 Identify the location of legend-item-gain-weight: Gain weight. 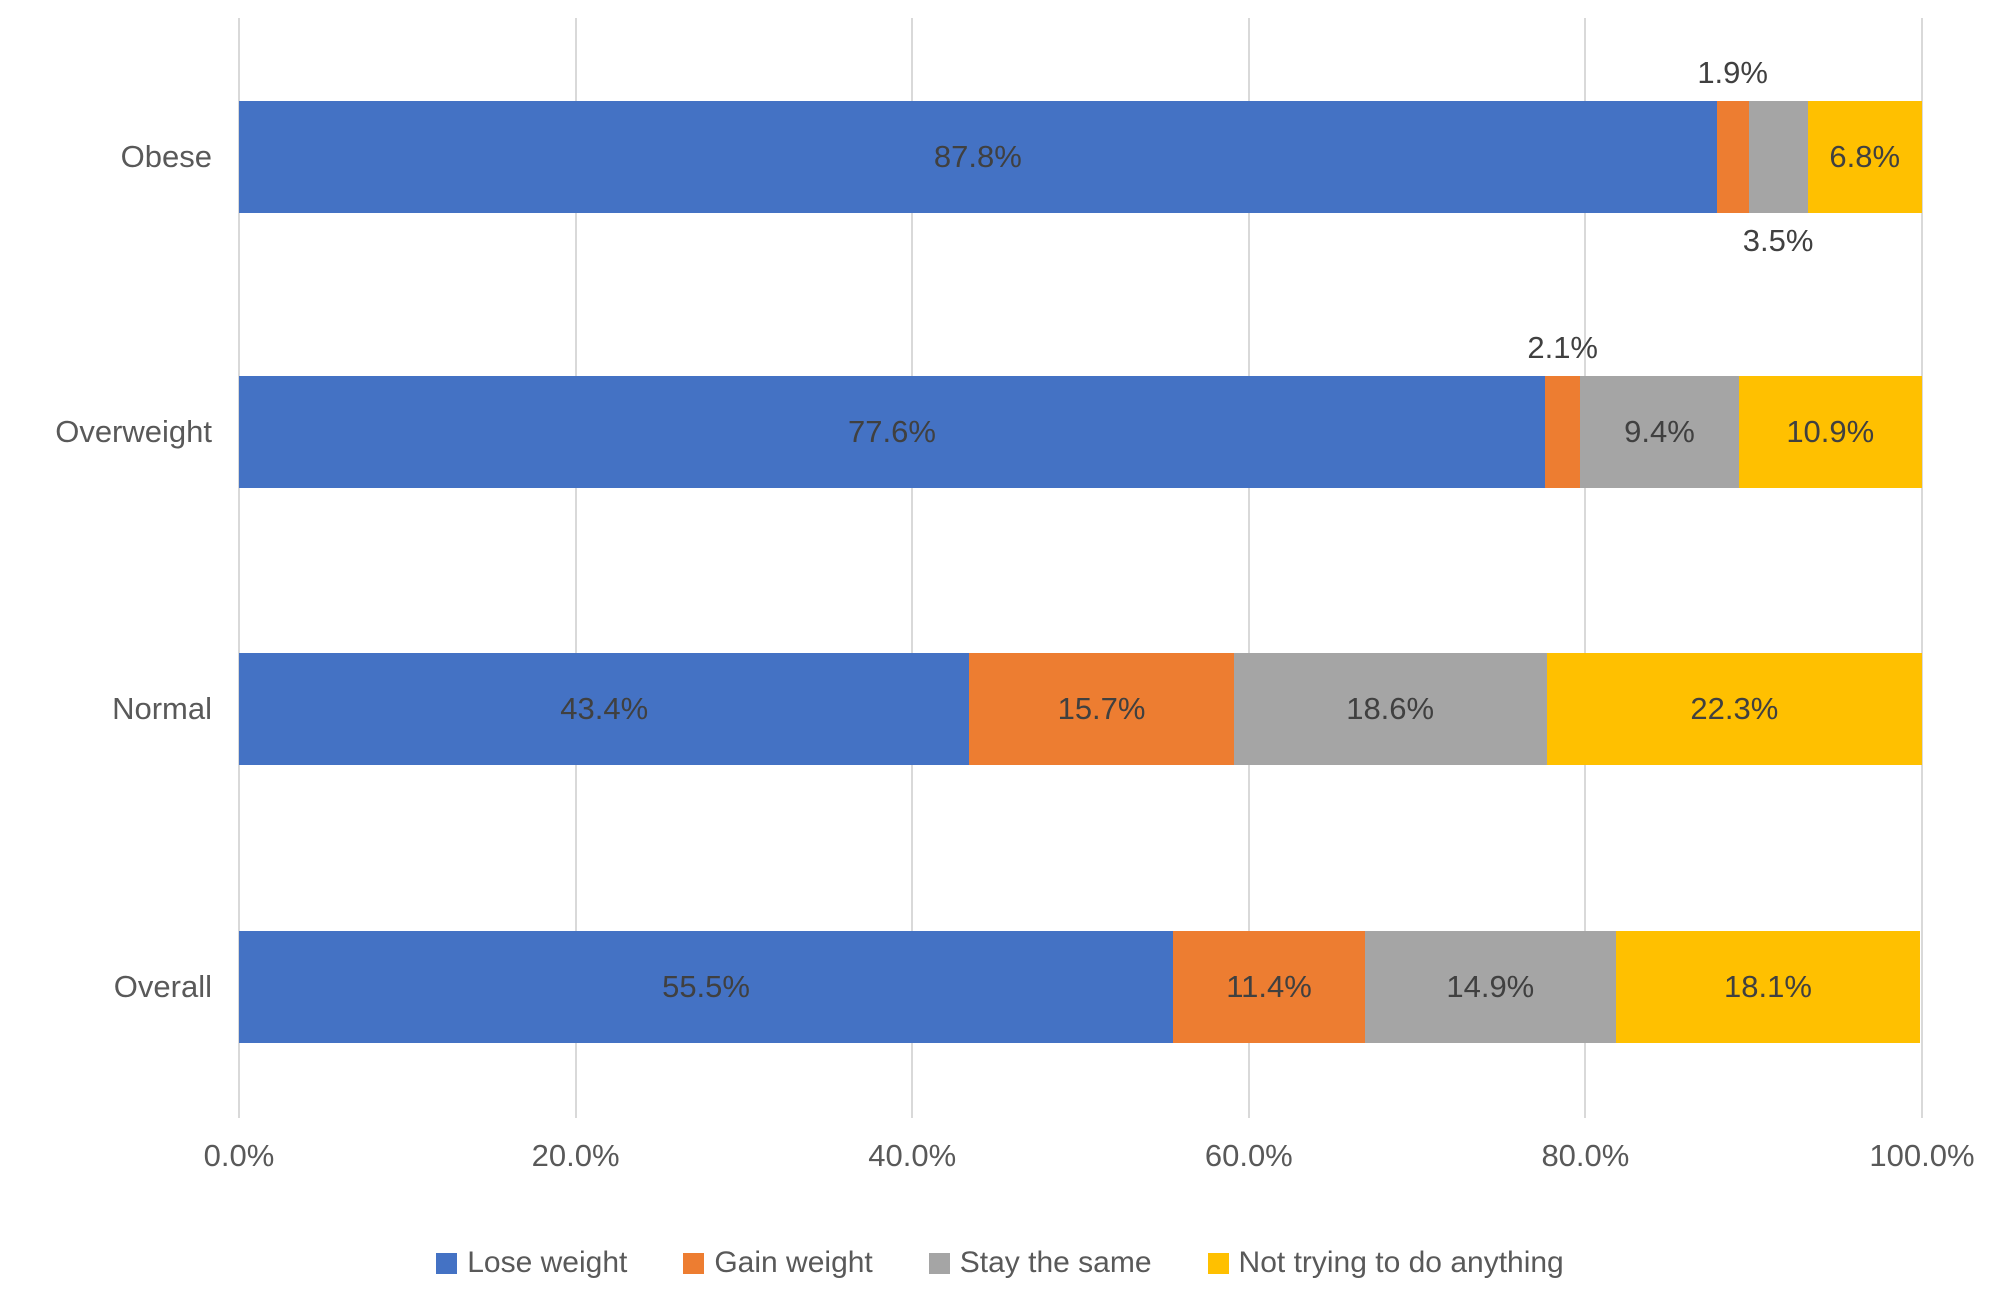
(778, 1263).